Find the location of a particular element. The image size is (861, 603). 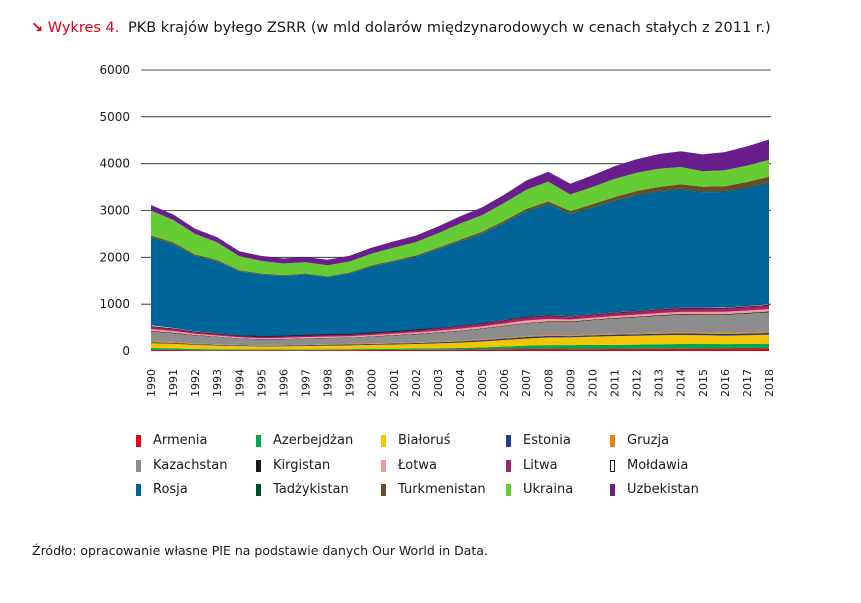

area-litwa is located at coordinates (460, 322).